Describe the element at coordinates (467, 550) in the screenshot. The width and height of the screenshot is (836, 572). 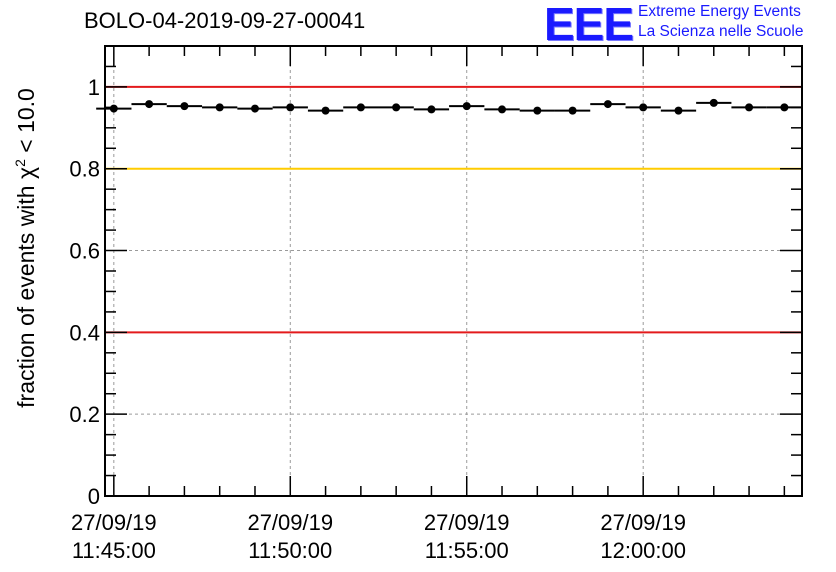
I see `x-tick-time-label: 11:55:00` at that location.